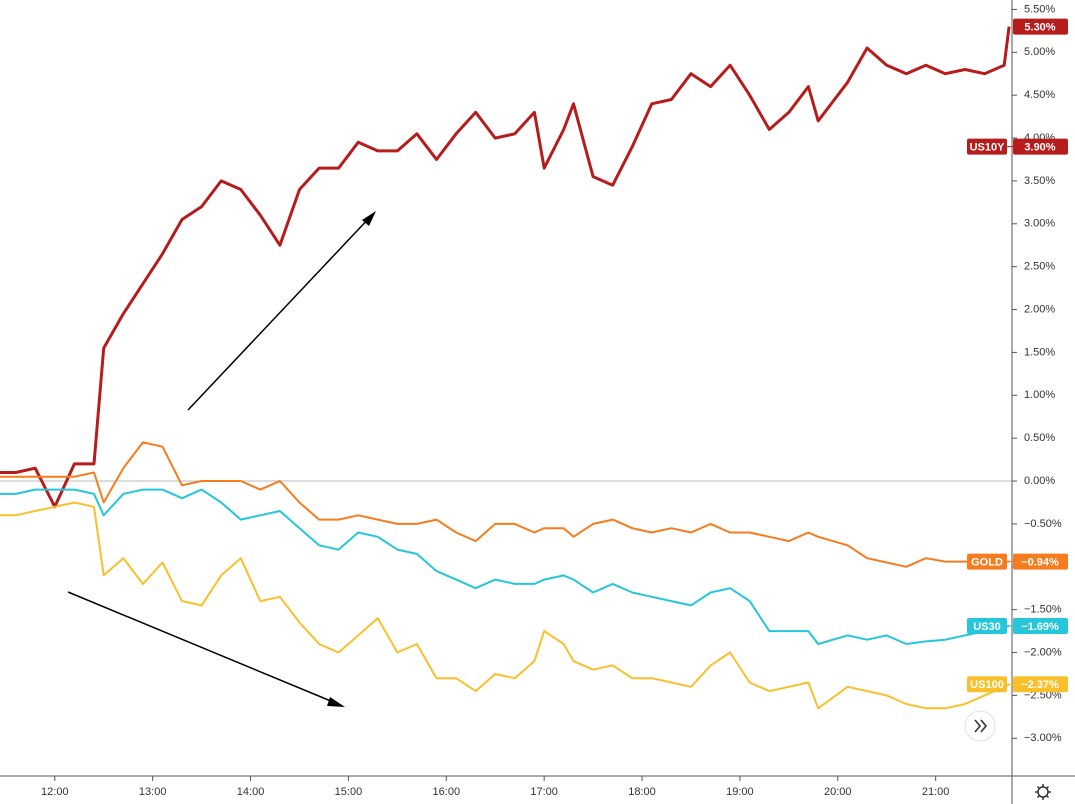 The width and height of the screenshot is (1075, 804). I want to click on series-name: US10Y, so click(988, 148).